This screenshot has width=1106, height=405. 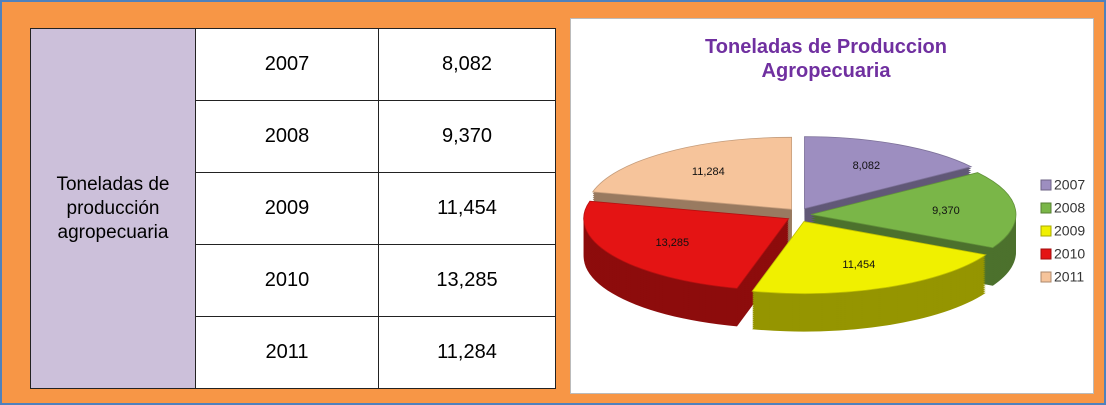 I want to click on year-cell: 2008, so click(x=287, y=136).